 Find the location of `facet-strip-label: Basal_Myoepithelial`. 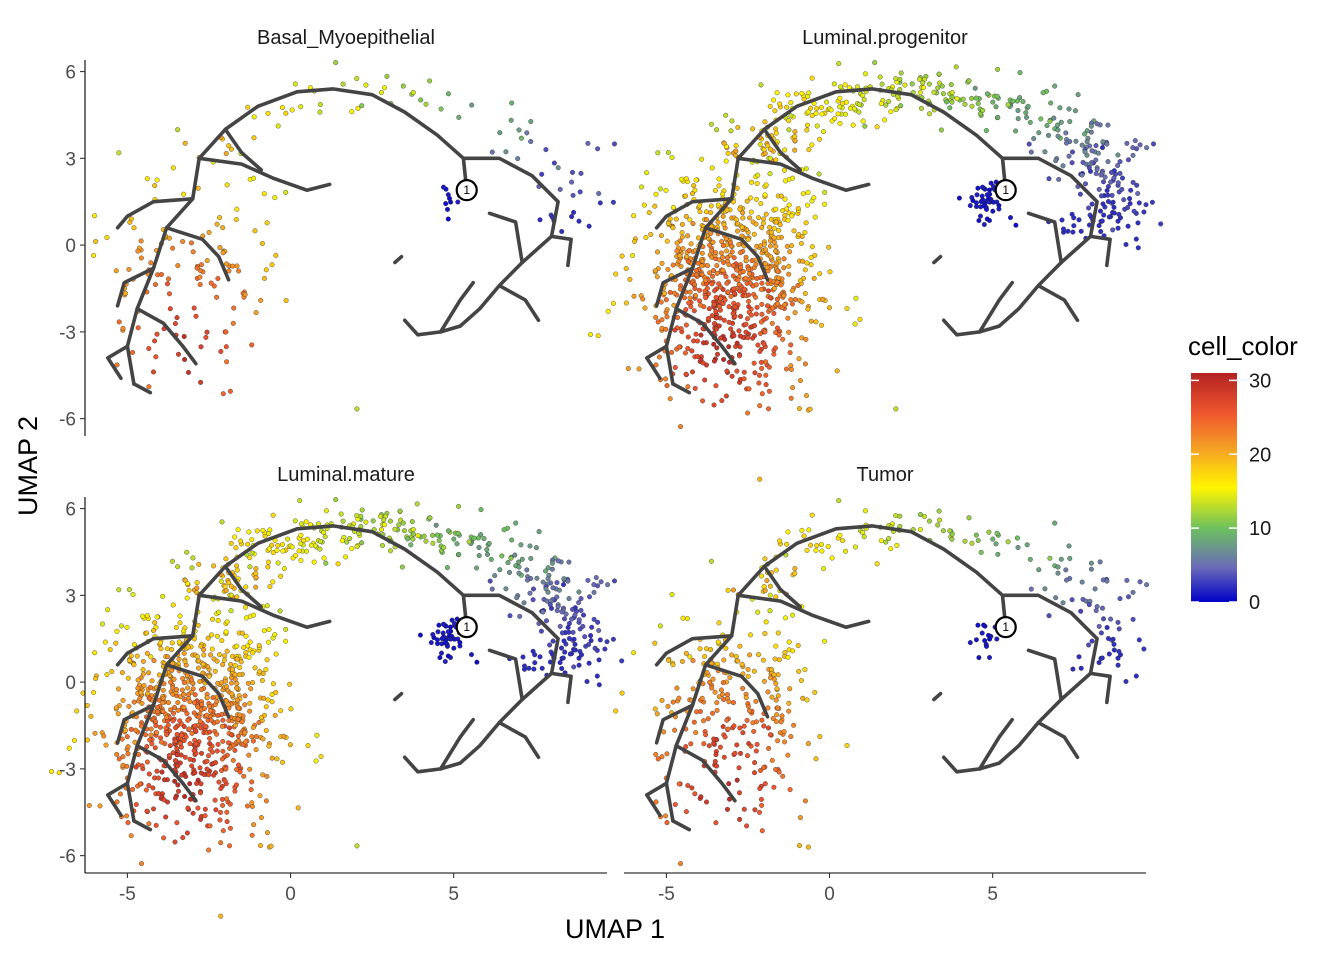

facet-strip-label: Basal_Myoepithelial is located at coordinates (346, 38).